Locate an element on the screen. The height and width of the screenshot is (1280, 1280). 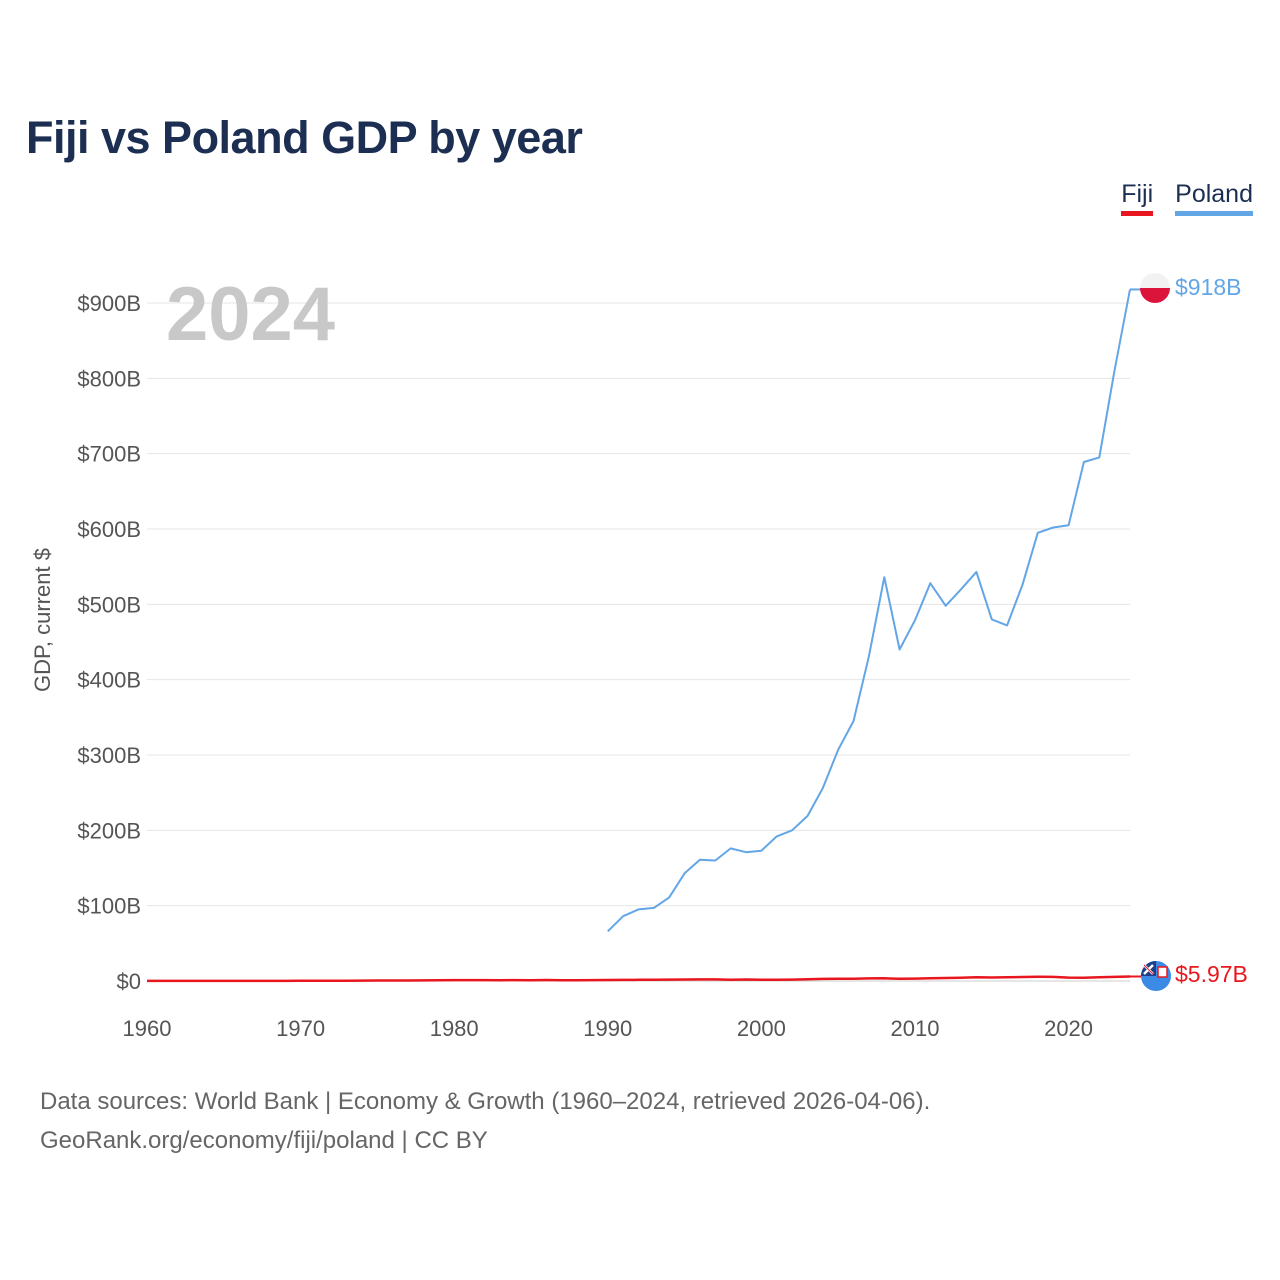
x-tick-label: 2020 is located at coordinates (1068, 1028).